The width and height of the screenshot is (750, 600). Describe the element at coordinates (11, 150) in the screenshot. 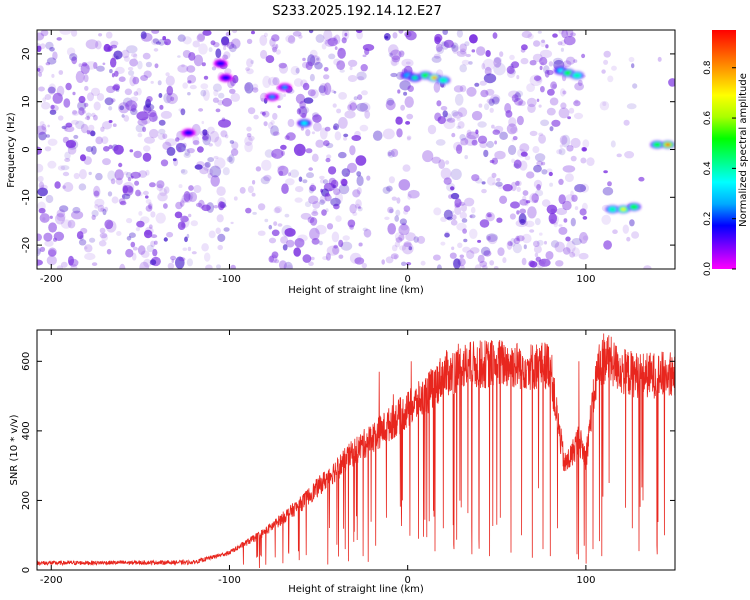

I see `heatmap-ylabel: Frequency (Hz)` at that location.